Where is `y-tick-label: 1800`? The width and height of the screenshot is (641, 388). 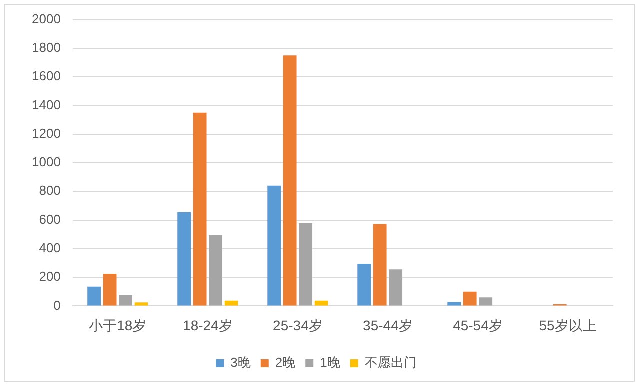
y-tick-label: 1800 is located at coordinates (46, 48).